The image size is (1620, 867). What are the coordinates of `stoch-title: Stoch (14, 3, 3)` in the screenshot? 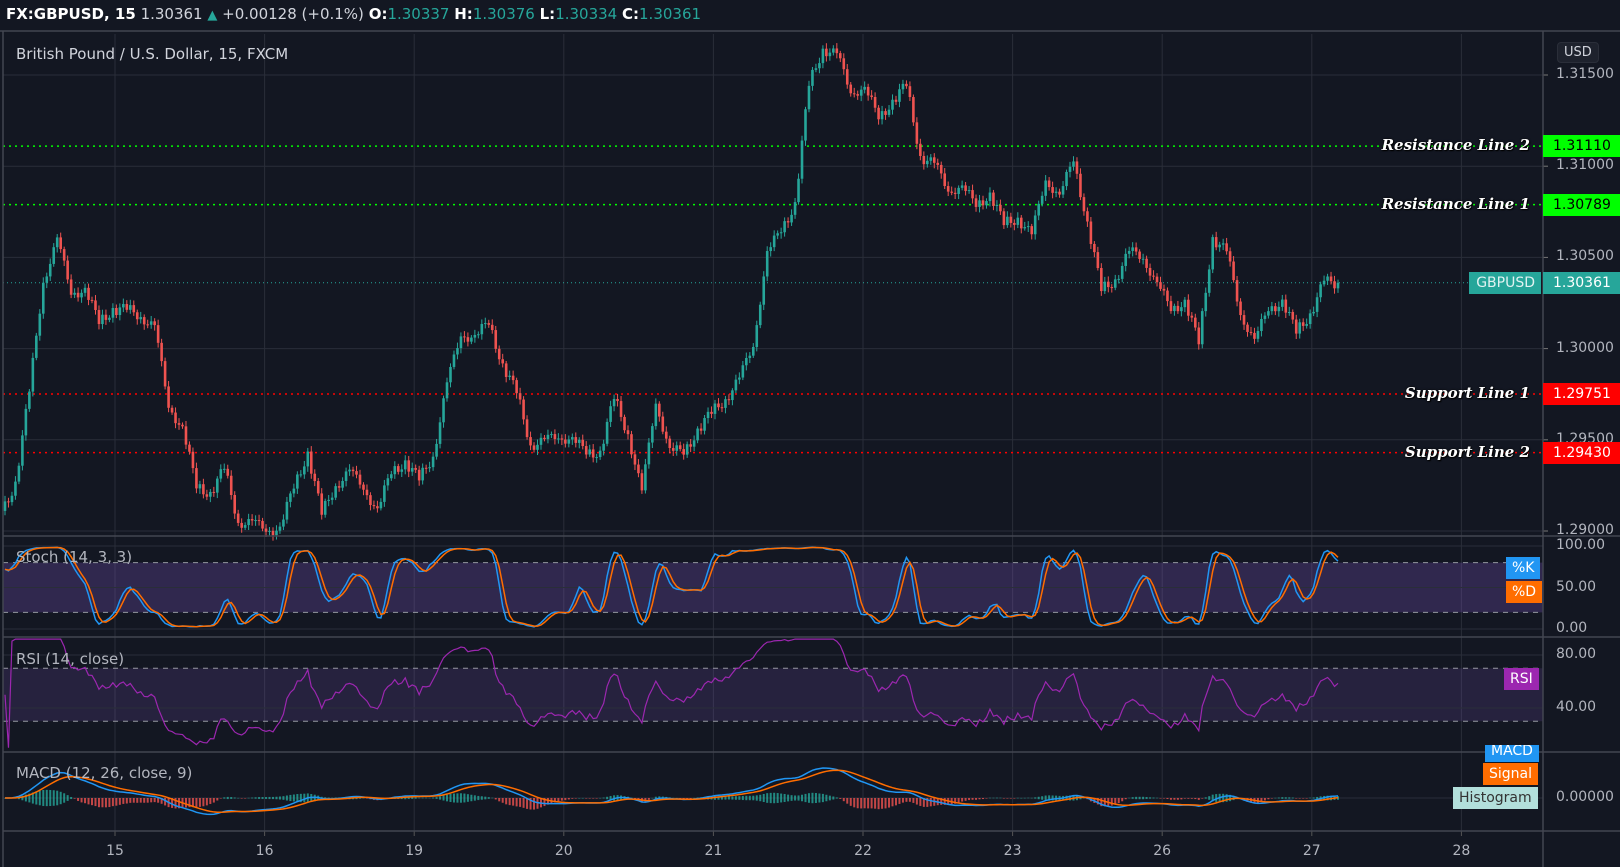 It's located at (74, 557).